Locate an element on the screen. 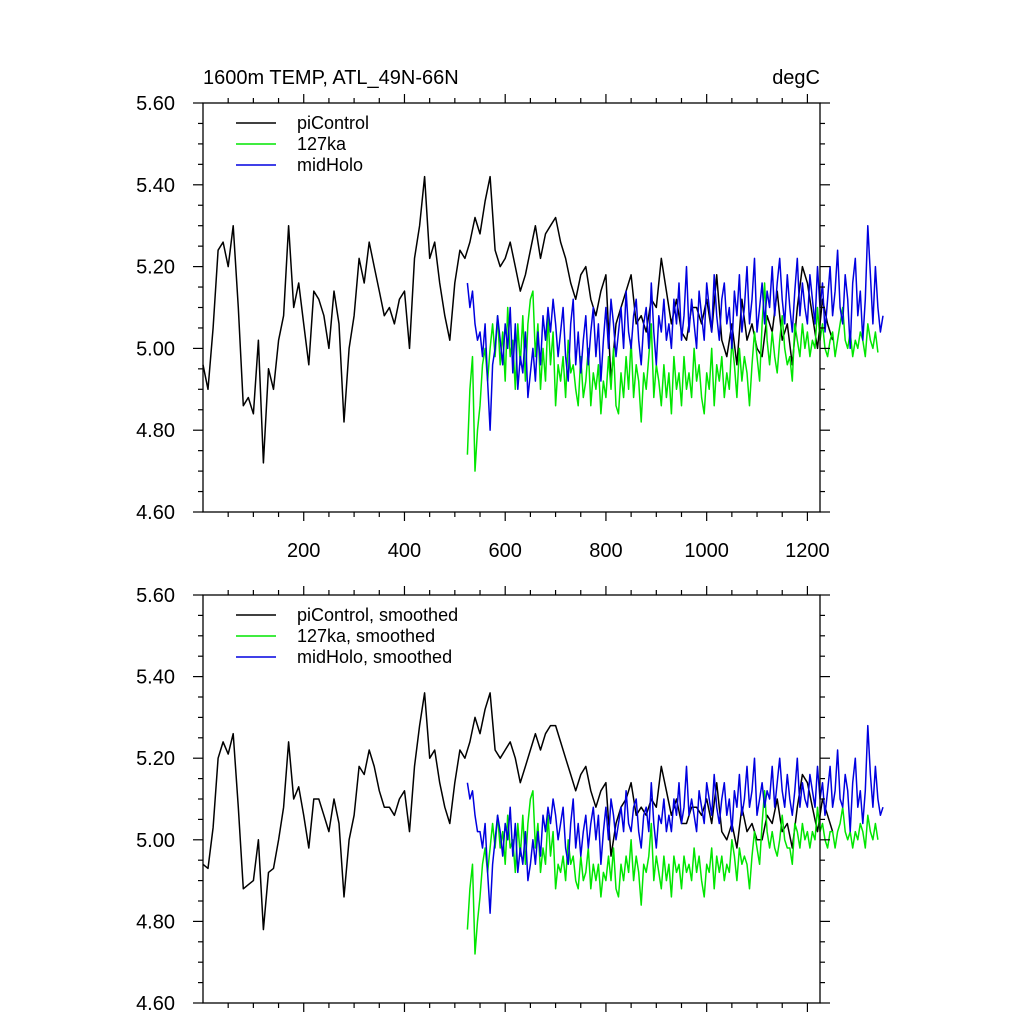  bottom-legend-label-2: 127ka, smoothed is located at coordinates (366, 636).